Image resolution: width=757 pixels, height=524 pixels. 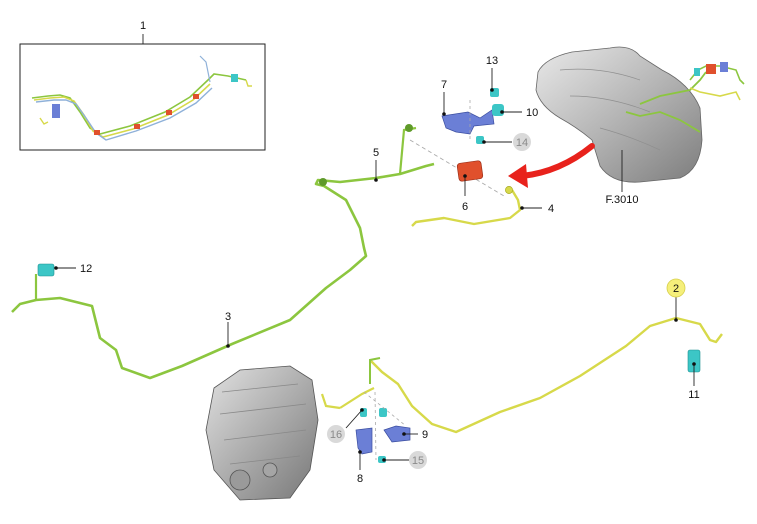 I want to click on callout-12: 12, so click(x=86, y=269).